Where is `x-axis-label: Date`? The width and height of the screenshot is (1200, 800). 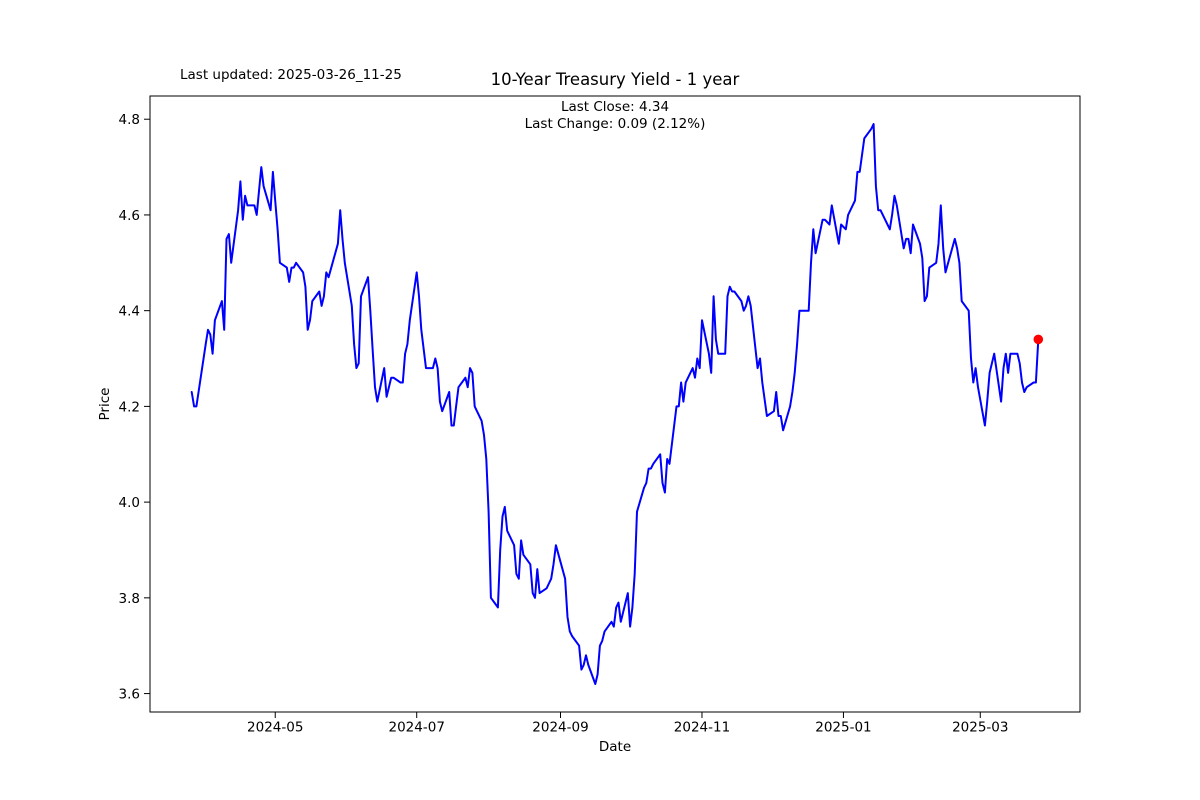 x-axis-label: Date is located at coordinates (615, 747).